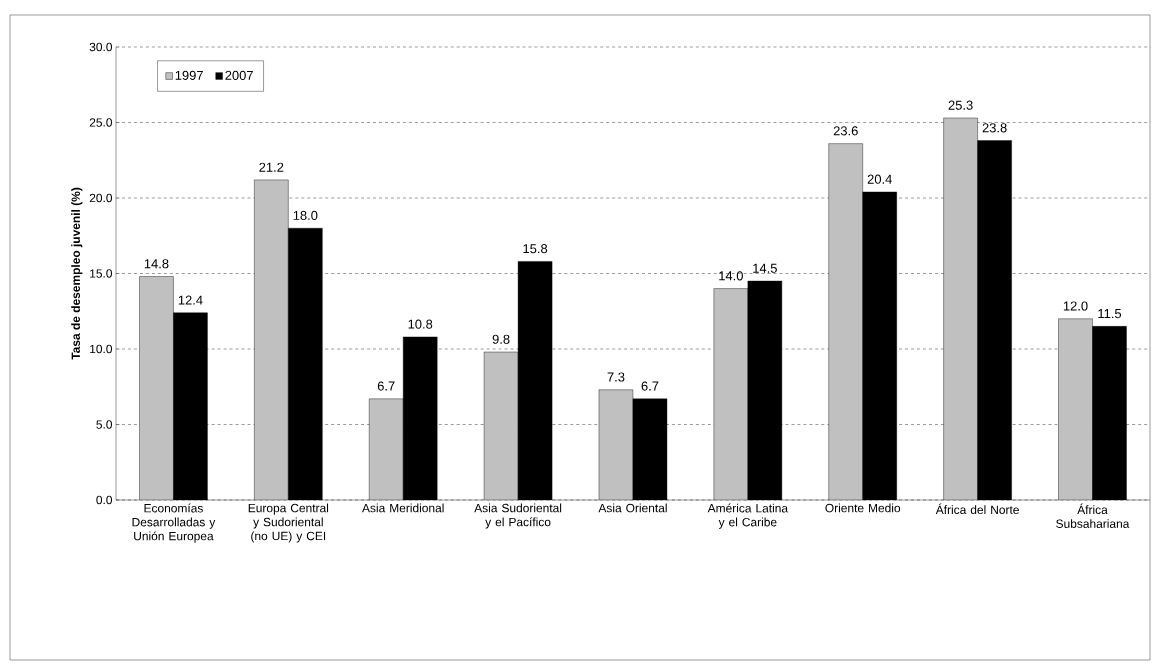 Image resolution: width=1152 pixels, height=669 pixels. Describe the element at coordinates (101, 198) in the screenshot. I see `y-tick-label: 20.0` at that location.